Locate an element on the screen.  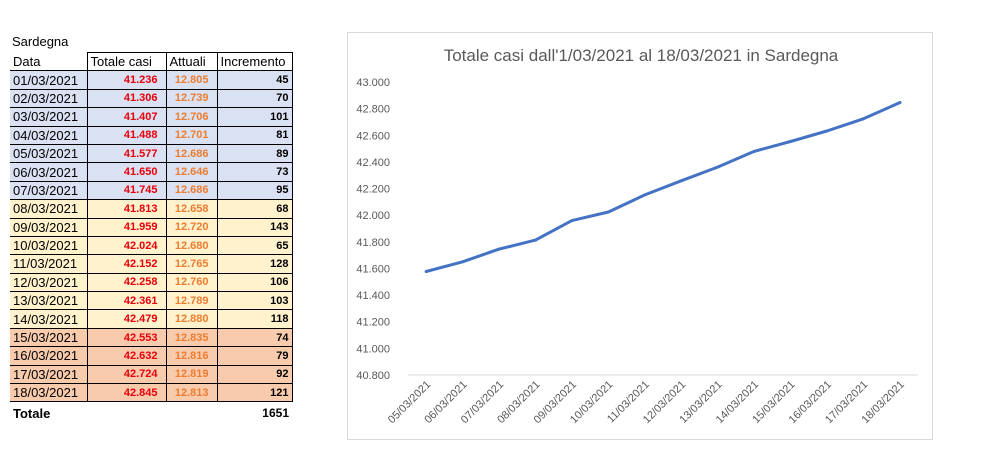
cell-incremento: 89 is located at coordinates (254, 153).